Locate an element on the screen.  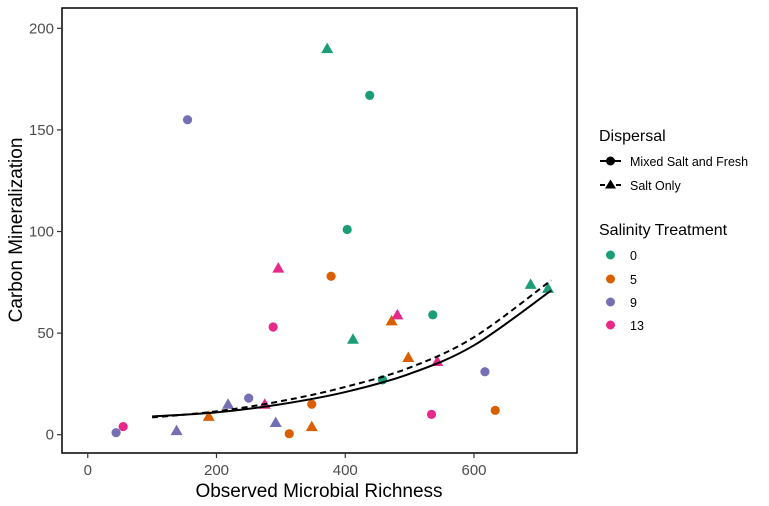
legend-salinity-13-label: 13 is located at coordinates (637, 326).